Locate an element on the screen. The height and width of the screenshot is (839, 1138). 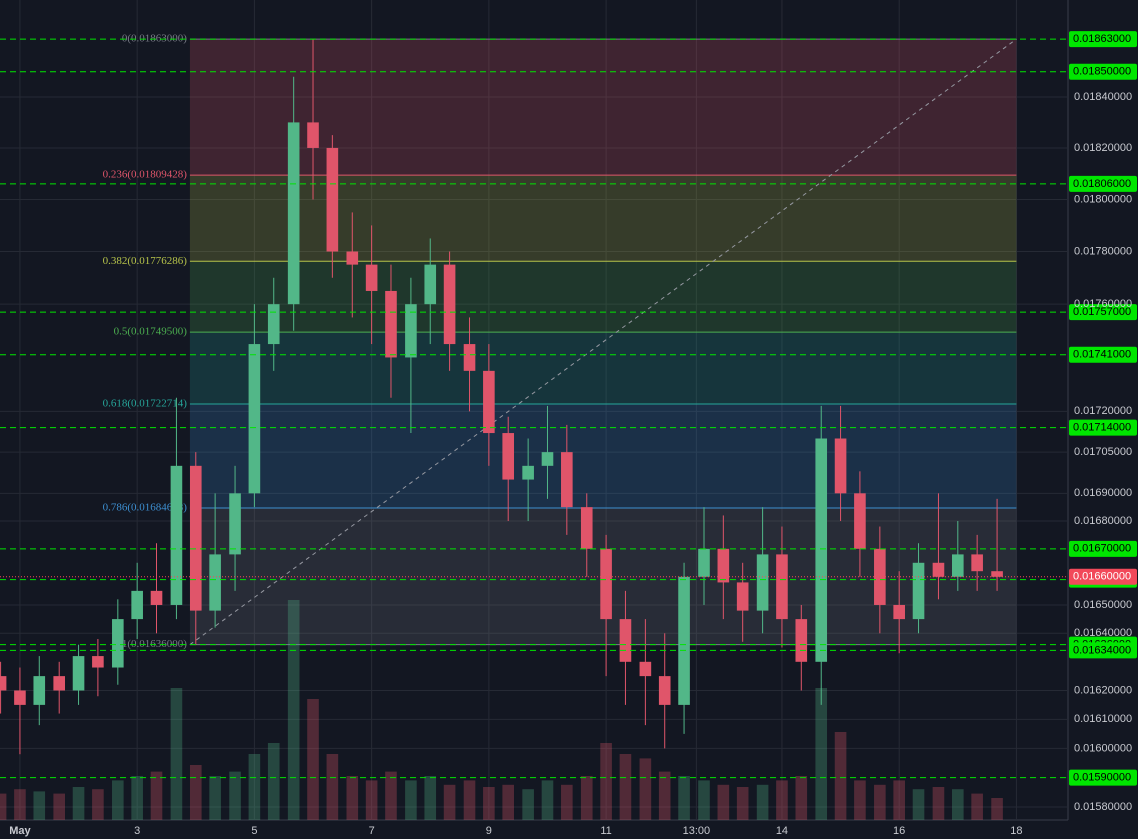
fib-label: 0.5(0.01749500) is located at coordinates (151, 332).